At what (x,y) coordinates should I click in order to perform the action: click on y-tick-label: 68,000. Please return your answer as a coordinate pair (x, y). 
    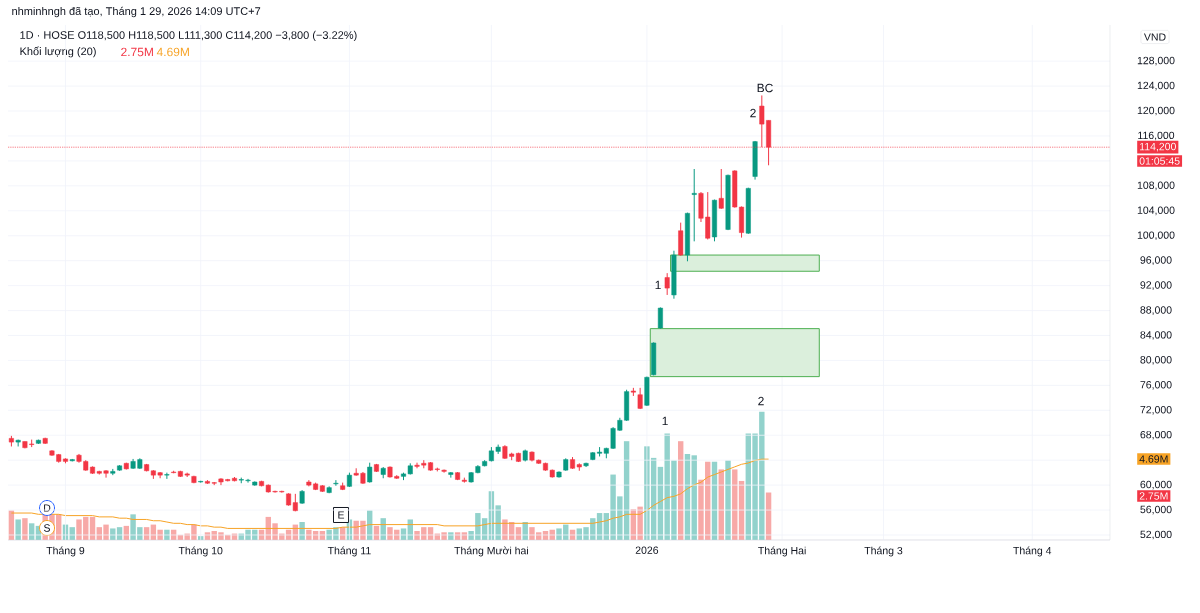
    Looking at the image, I should click on (1156, 435).